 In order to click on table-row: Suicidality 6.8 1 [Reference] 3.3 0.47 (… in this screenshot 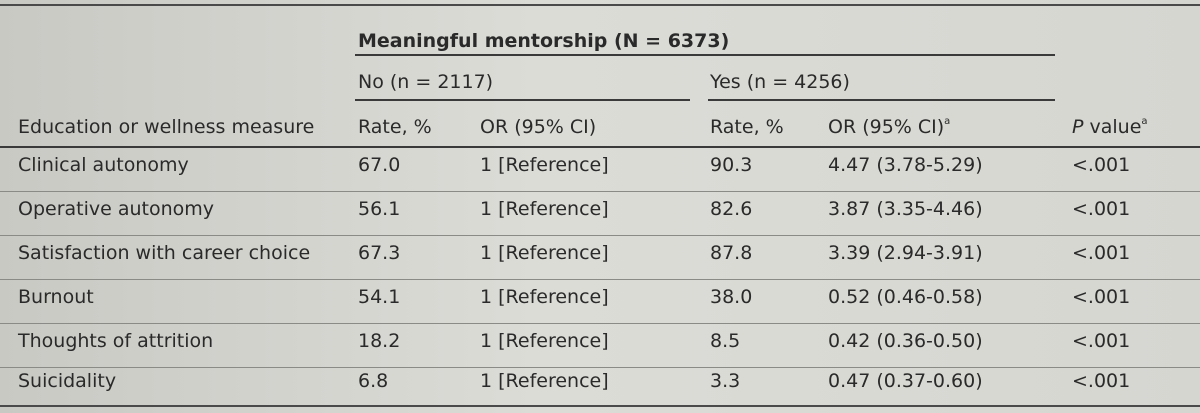, I will do `click(600, 386)`.